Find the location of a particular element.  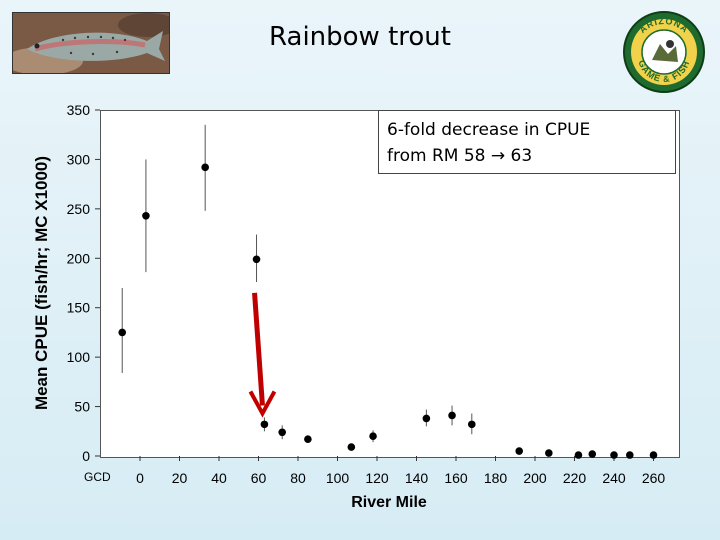

y-tick-label: 300 is located at coordinates (79, 159).